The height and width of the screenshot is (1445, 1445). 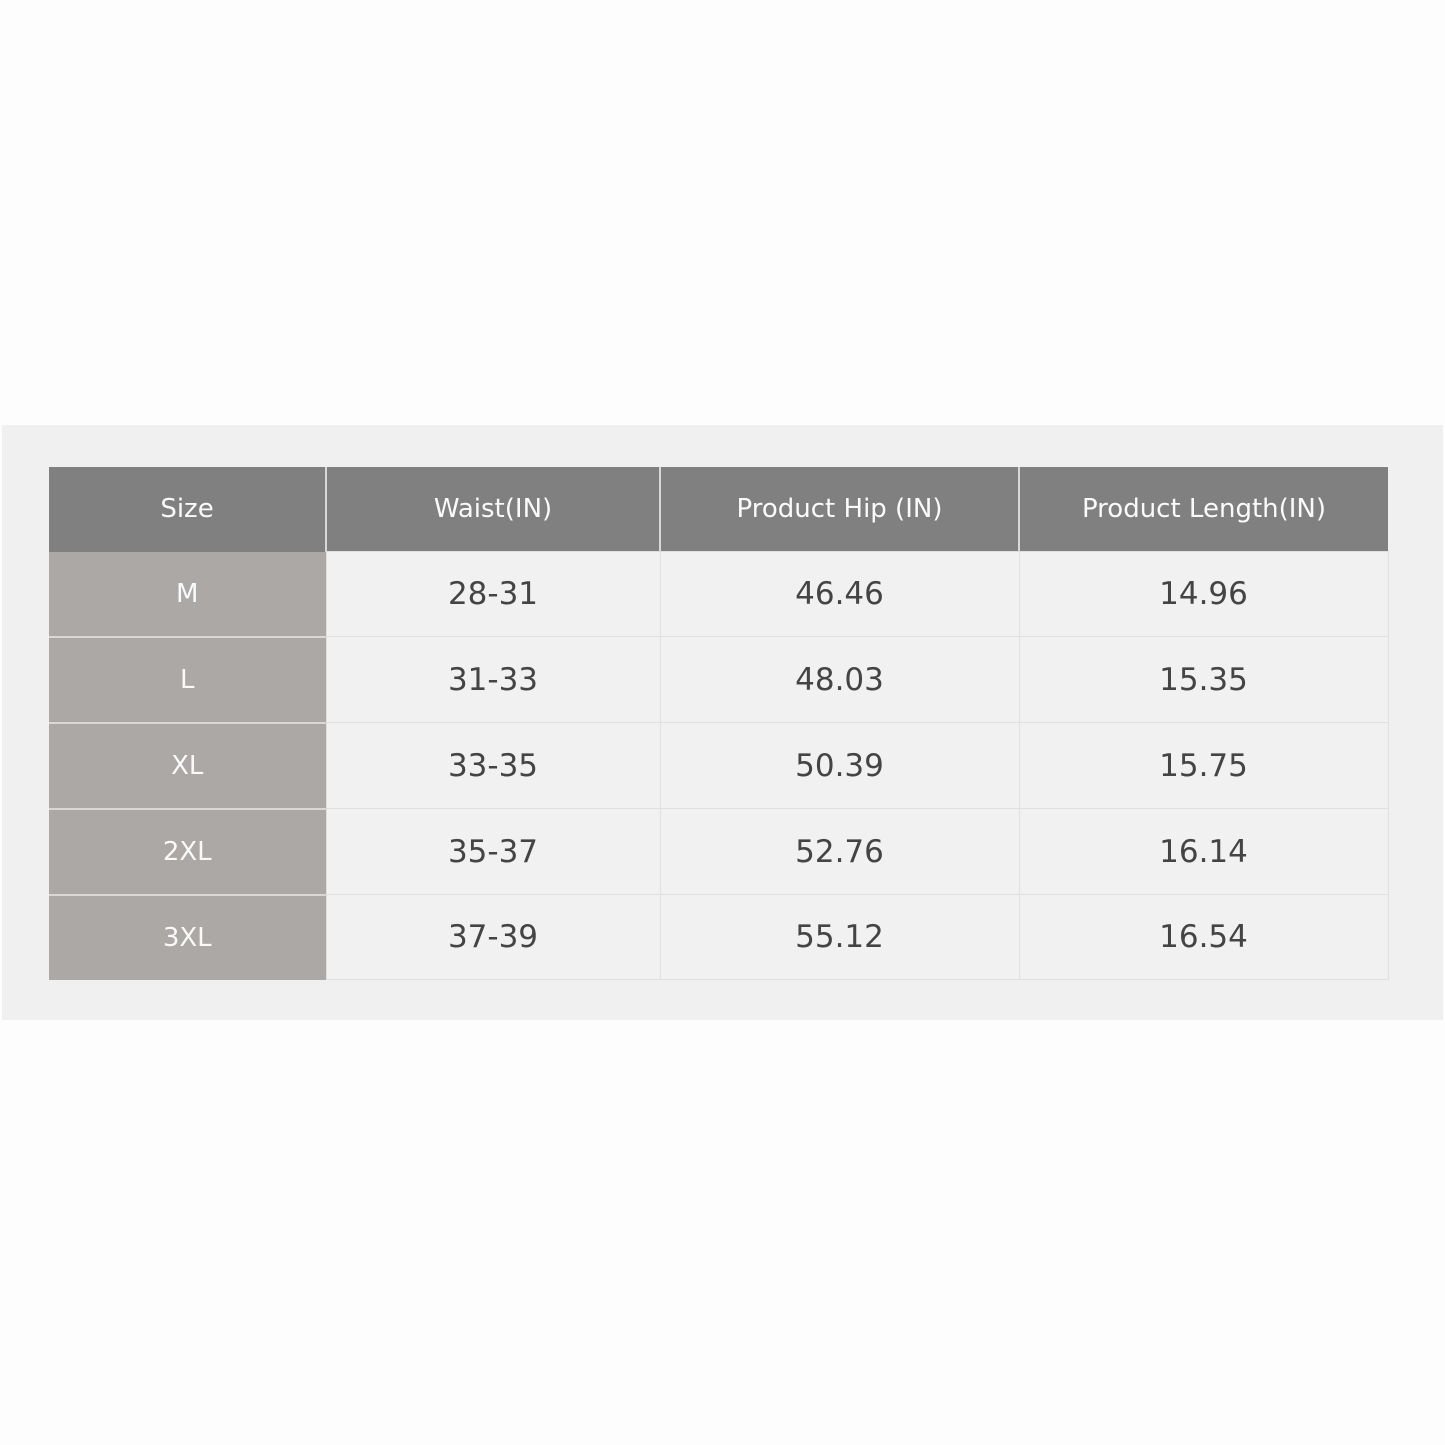 What do you see at coordinates (1203, 594) in the screenshot?
I see `length-cell: 14.96` at bounding box center [1203, 594].